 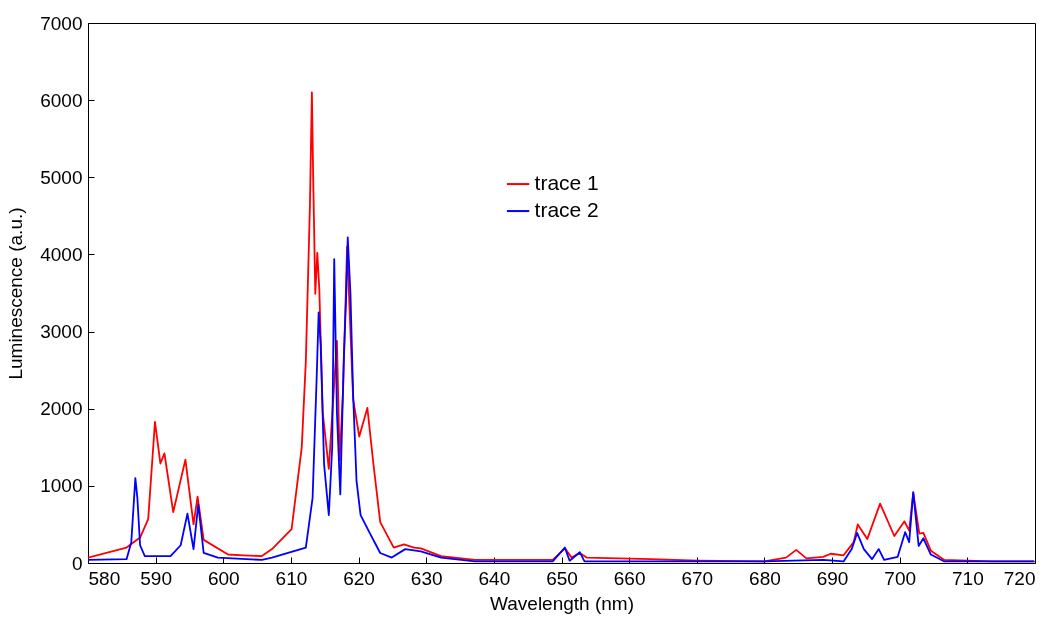 I want to click on x-tick-label: 720, so click(x=1019, y=578).